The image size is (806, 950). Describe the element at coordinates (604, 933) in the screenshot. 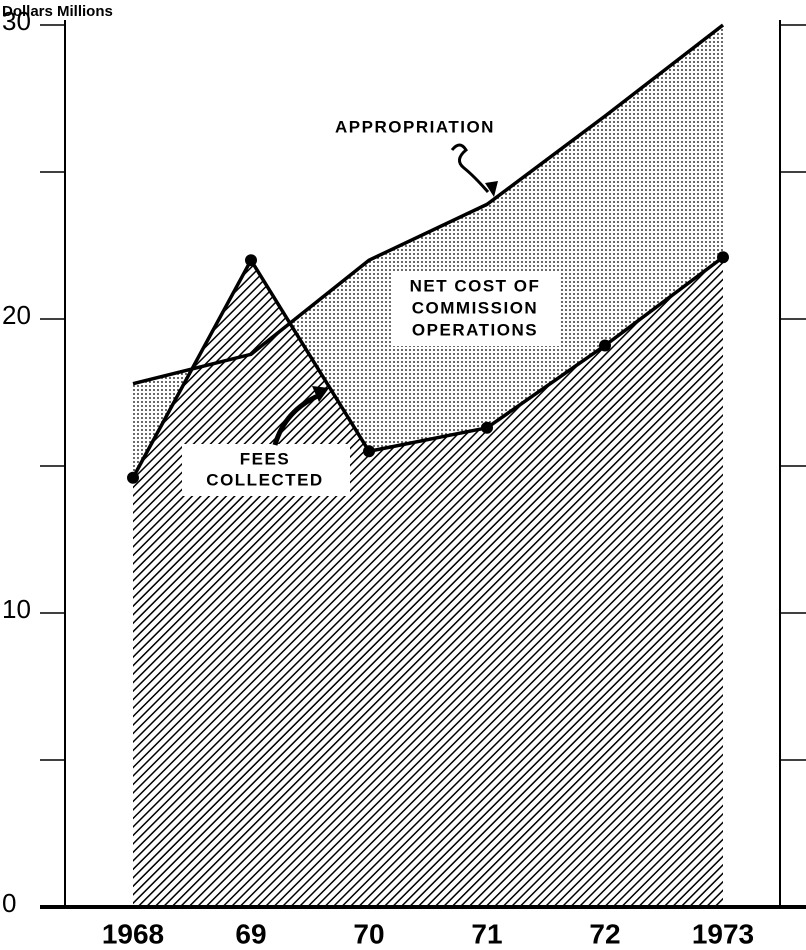

I see `x-tick-label: 72` at that location.